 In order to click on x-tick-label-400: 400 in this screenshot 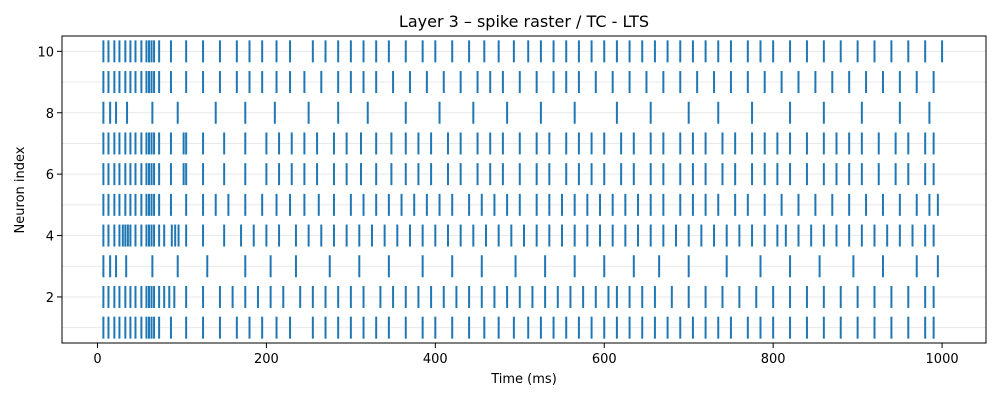, I will do `click(435, 359)`.